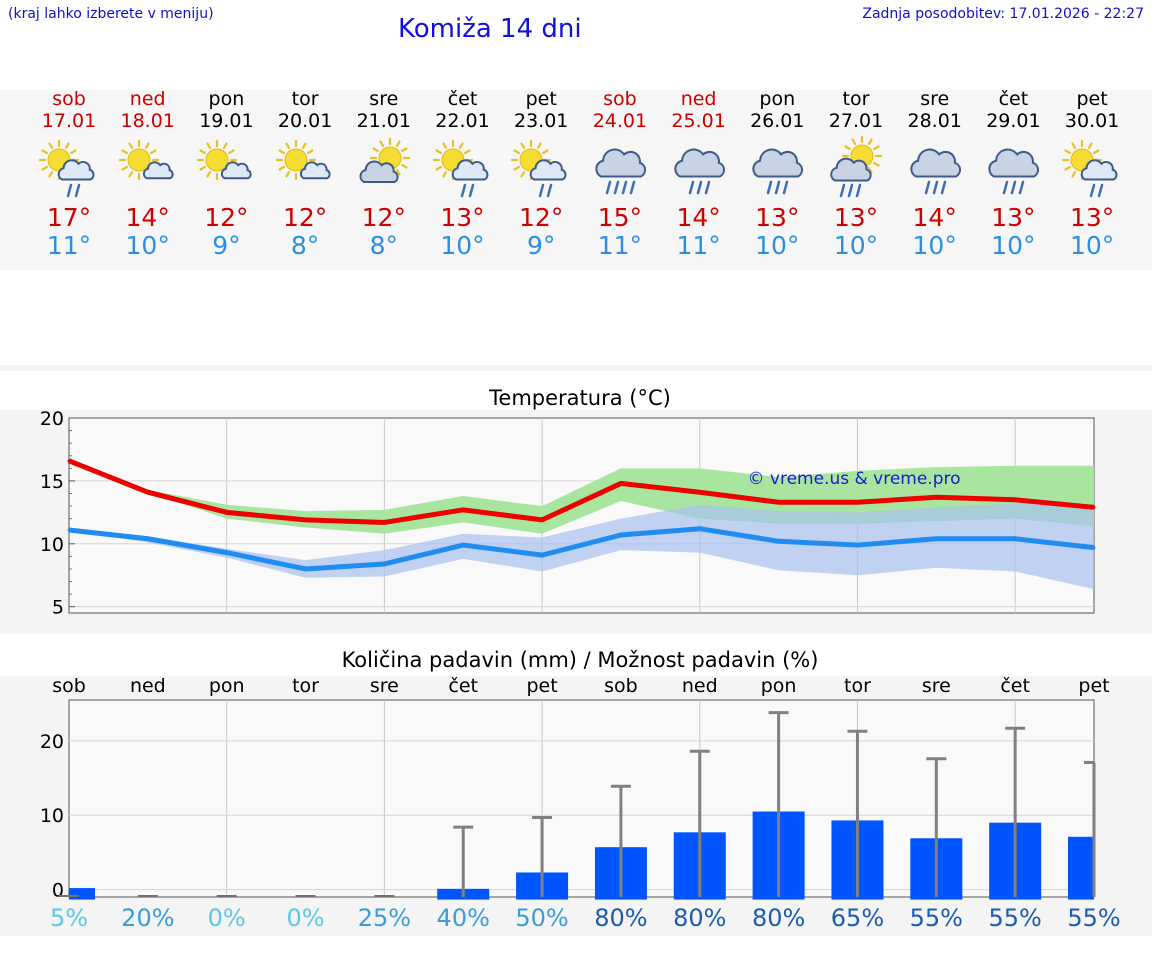 Image resolution: width=1152 pixels, height=975 pixels. Describe the element at coordinates (856, 121) in the screenshot. I see `day-date: 27.01` at that location.